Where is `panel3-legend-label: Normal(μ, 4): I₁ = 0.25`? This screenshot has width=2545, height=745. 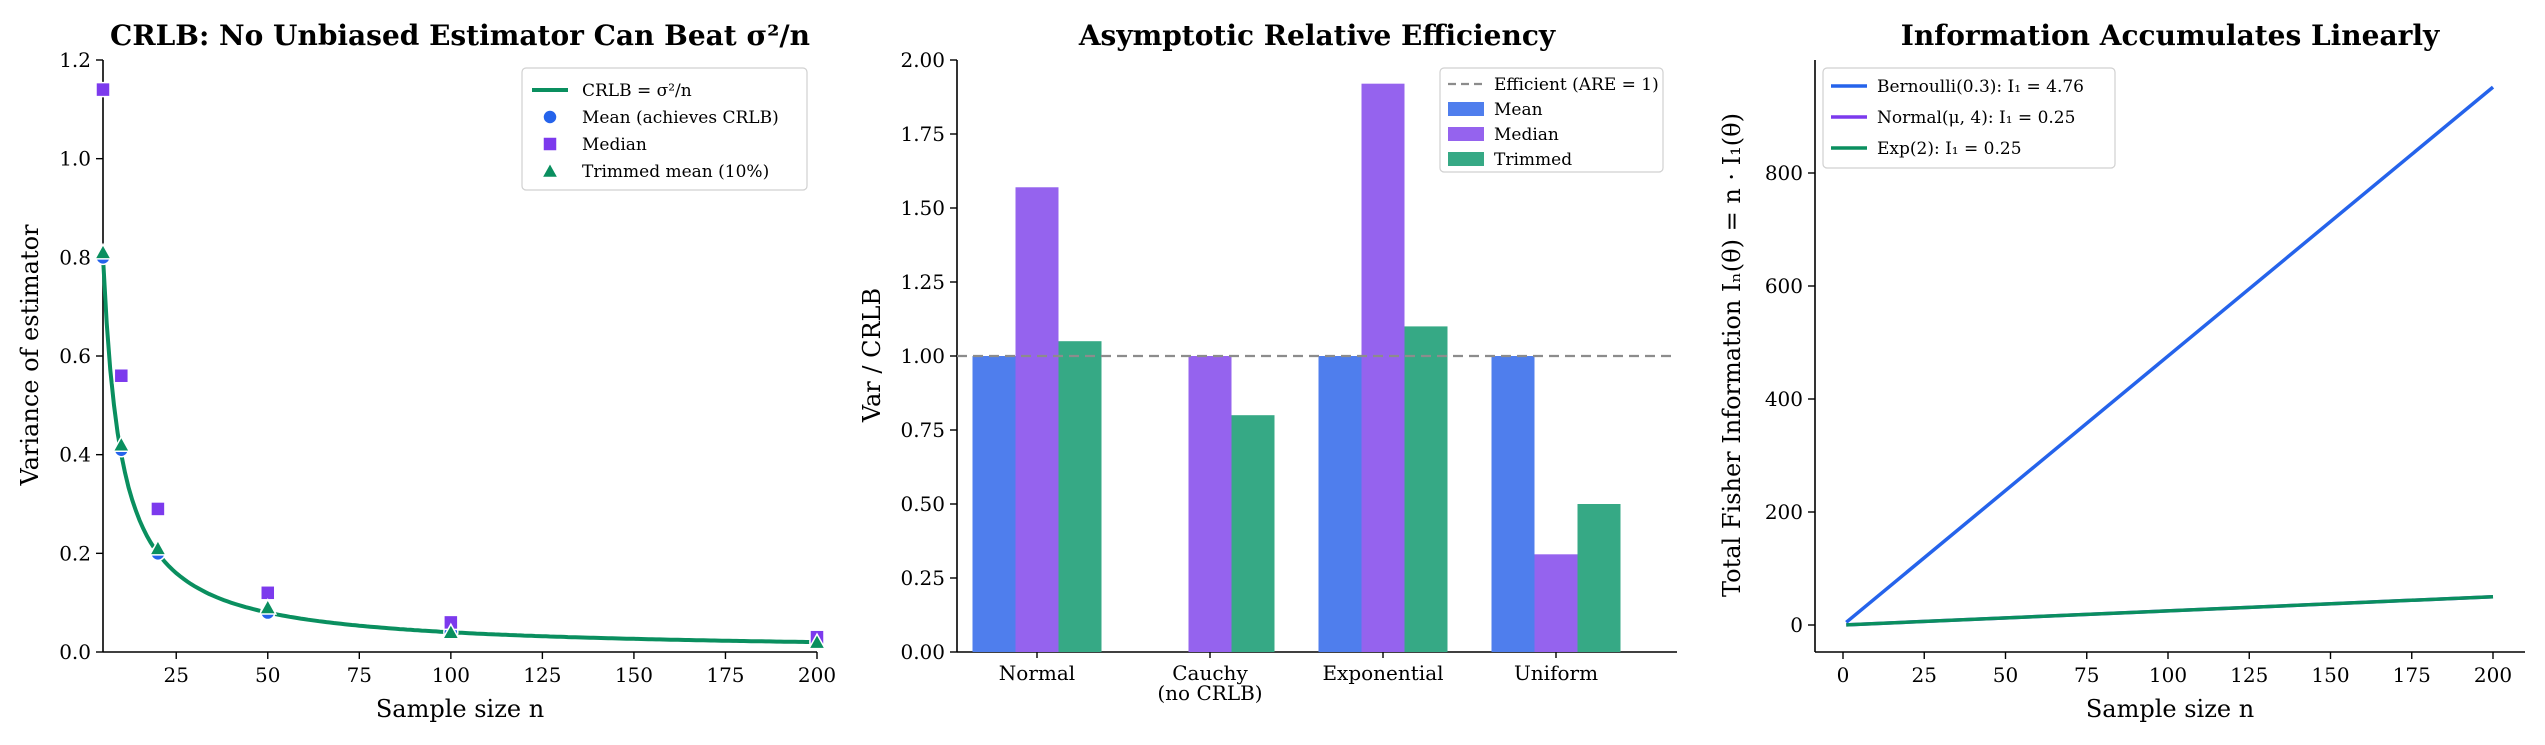 panel3-legend-label: Normal(μ, 4): I₁ = 0.25 is located at coordinates (1976, 118).